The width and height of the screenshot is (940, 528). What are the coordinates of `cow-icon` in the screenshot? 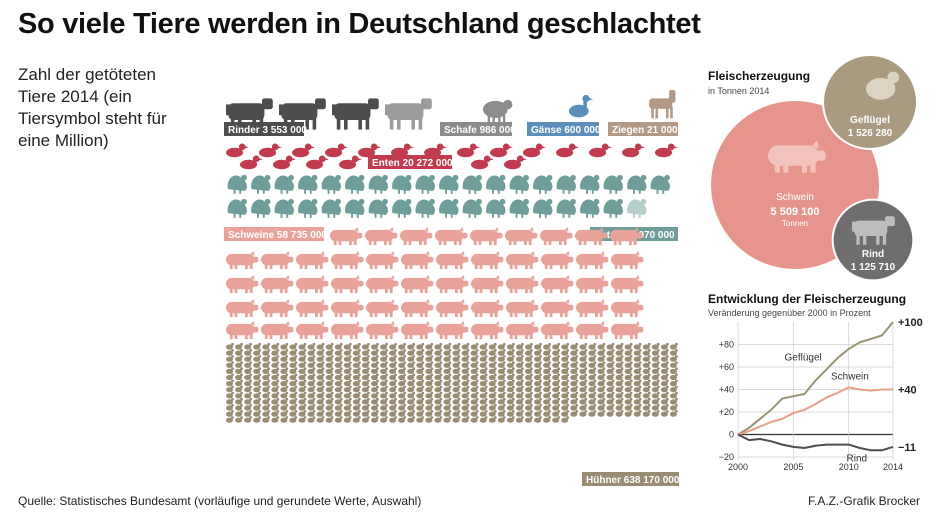 It's located at (355, 114).